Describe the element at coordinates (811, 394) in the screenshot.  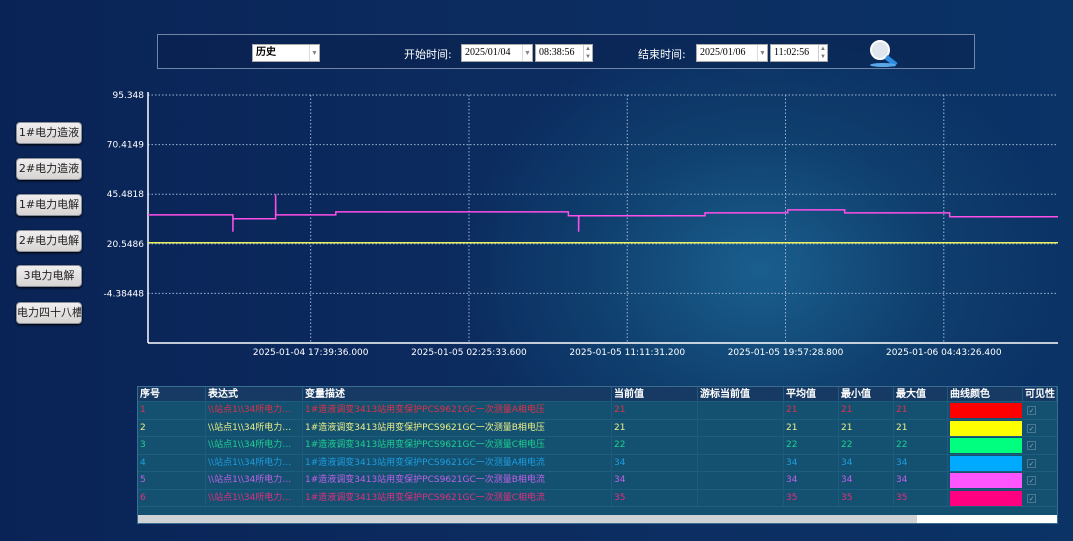
I see `column-header: 平均值` at that location.